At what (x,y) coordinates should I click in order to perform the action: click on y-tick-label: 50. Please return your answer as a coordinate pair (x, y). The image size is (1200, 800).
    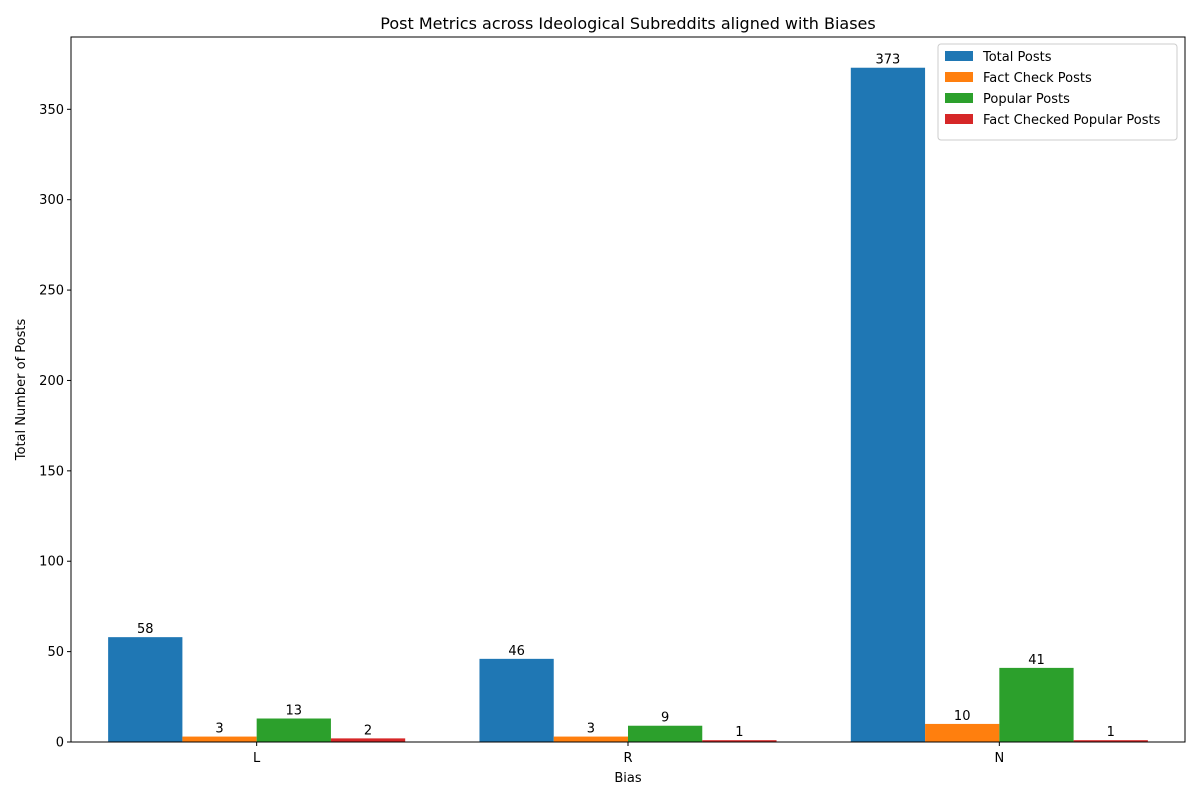
    Looking at the image, I should click on (55, 652).